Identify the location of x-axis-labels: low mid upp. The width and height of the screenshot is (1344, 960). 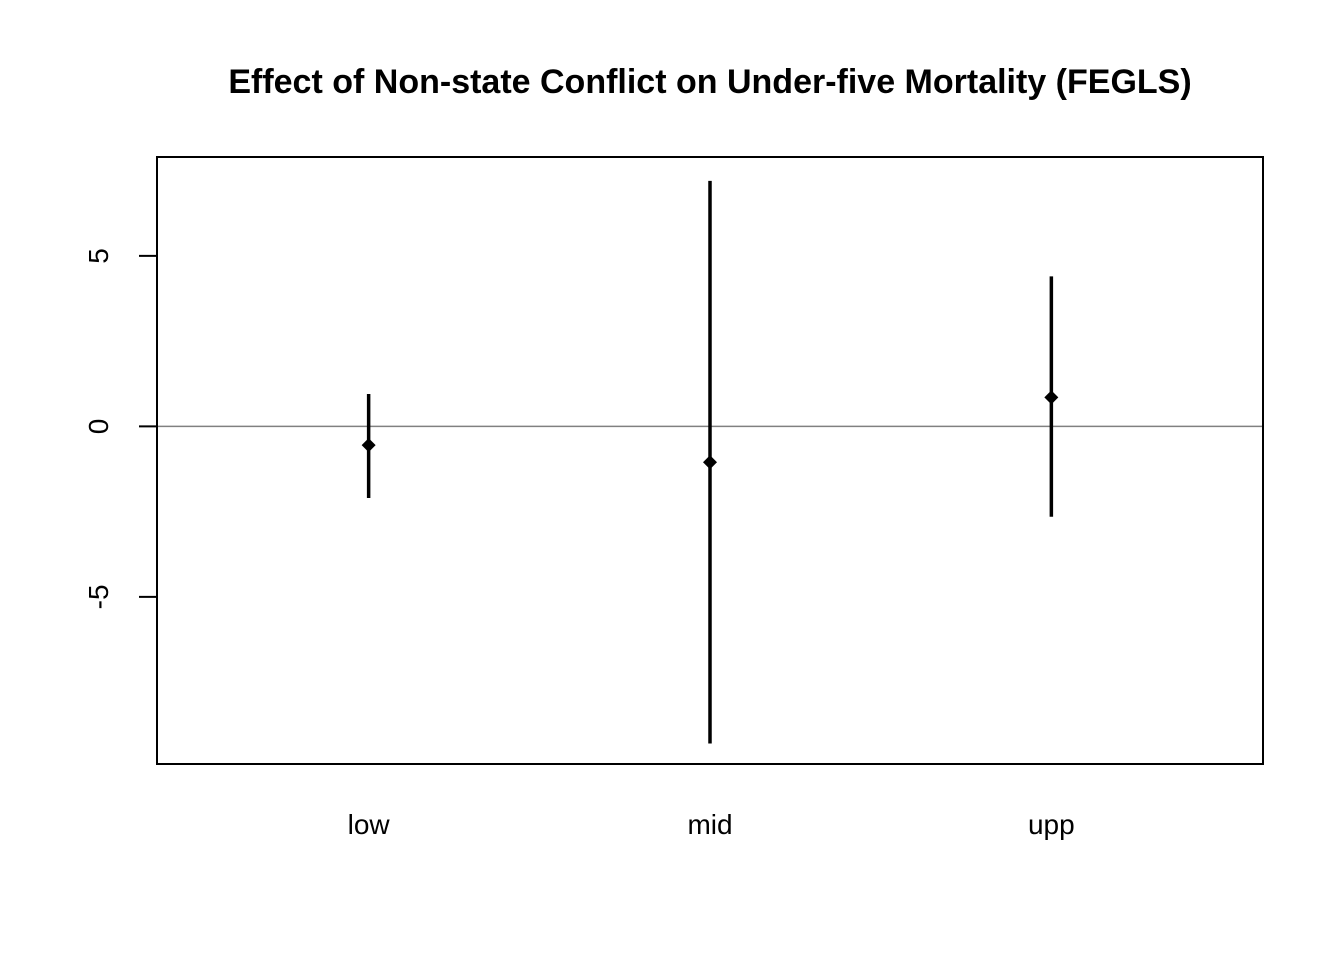
(711, 824).